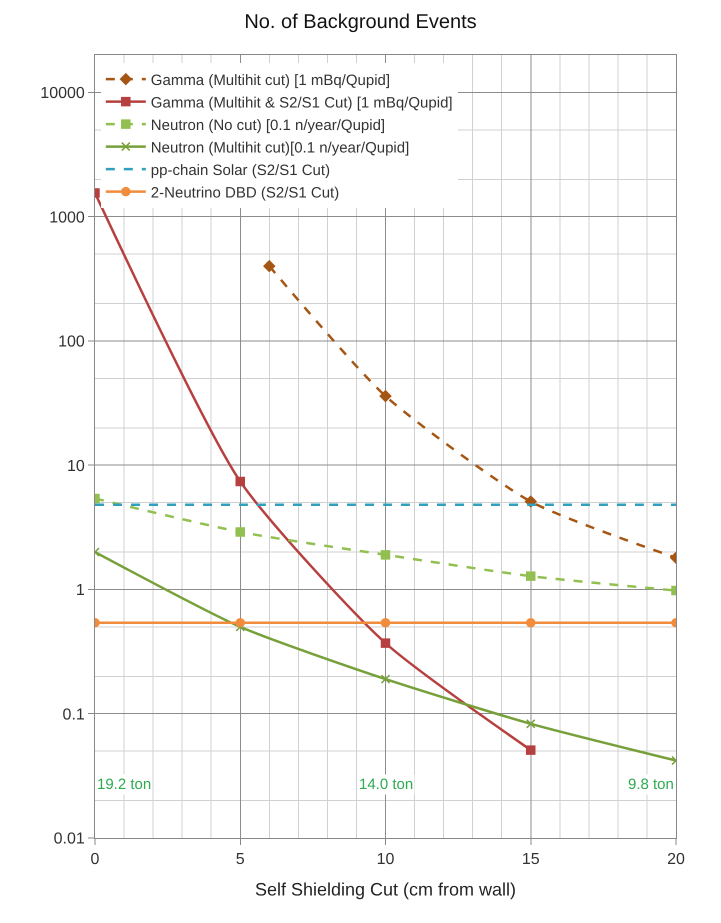  Describe the element at coordinates (301, 103) in the screenshot. I see `legend-label: Gamma (Multihit & S2/S1 Cut) [1 mBq/Qupid]` at that location.